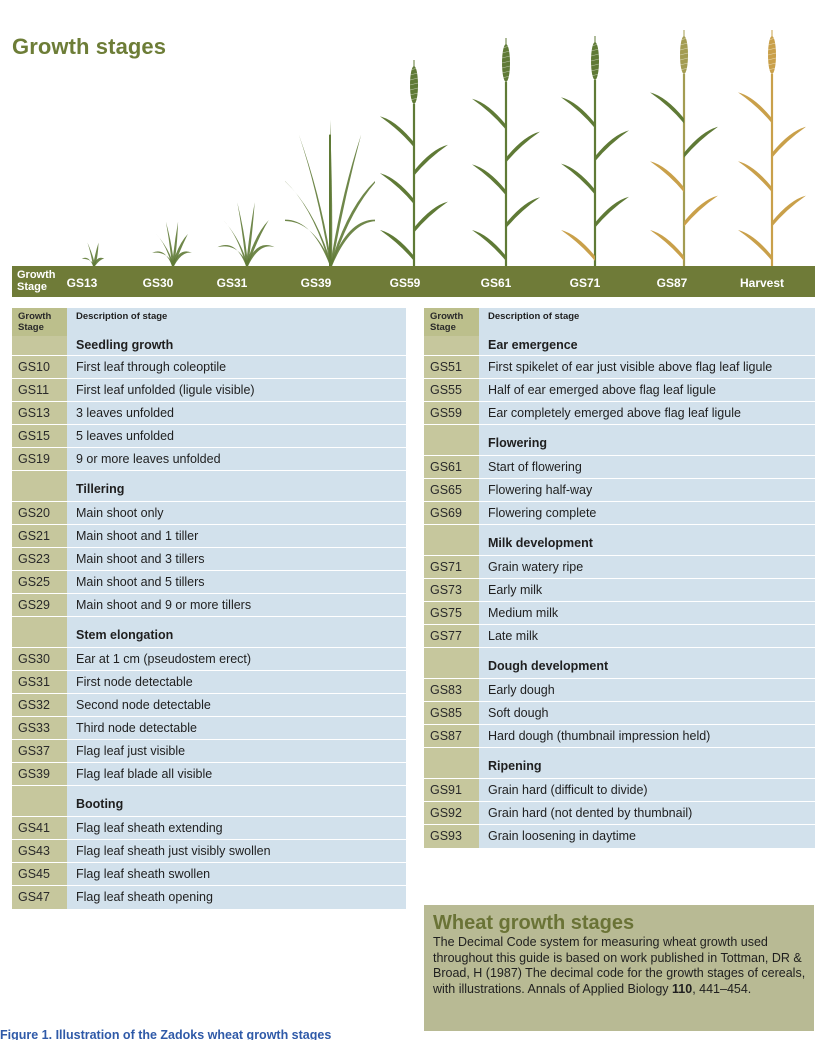  I want to click on stage-description: Flag leaf blade all visible, so click(236, 774).